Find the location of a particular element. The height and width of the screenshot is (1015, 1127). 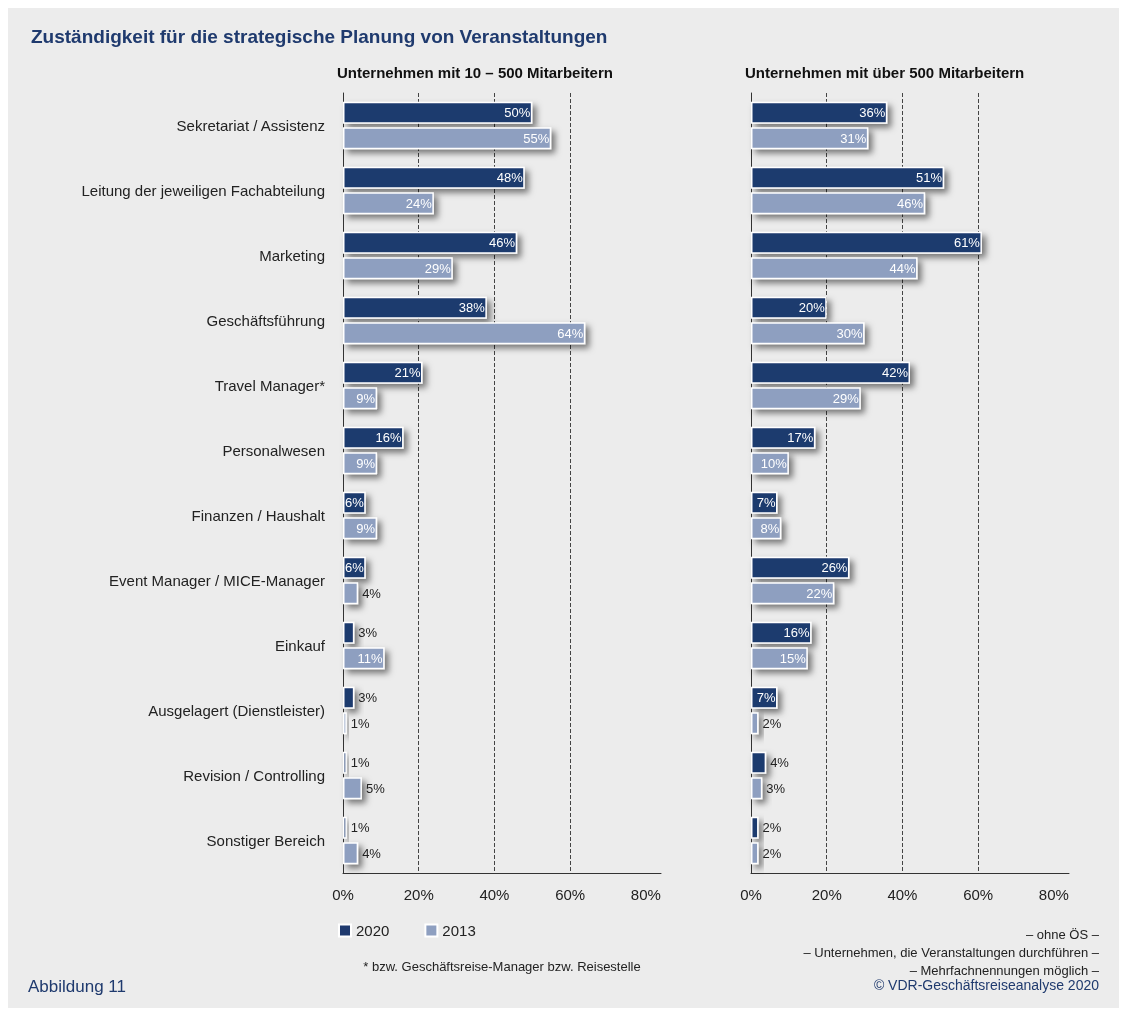

legend-label: 2020 is located at coordinates (373, 930).